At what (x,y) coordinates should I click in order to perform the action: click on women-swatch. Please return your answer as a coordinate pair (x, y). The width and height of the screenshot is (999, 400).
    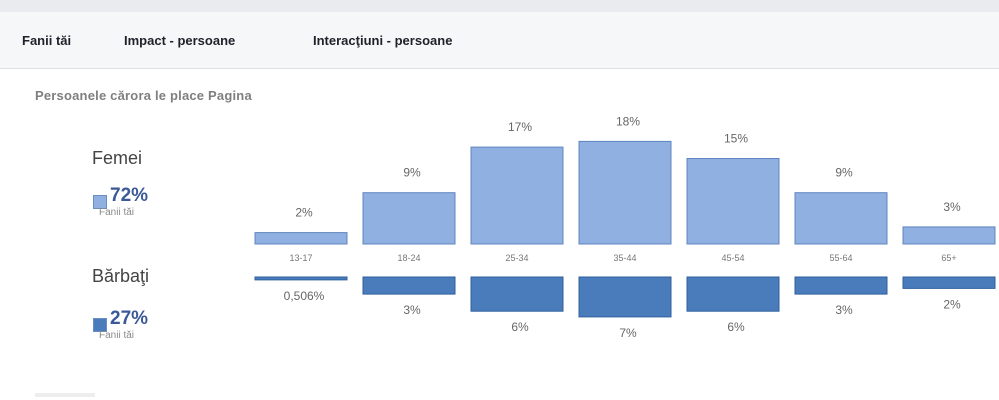
    Looking at the image, I should click on (100, 202).